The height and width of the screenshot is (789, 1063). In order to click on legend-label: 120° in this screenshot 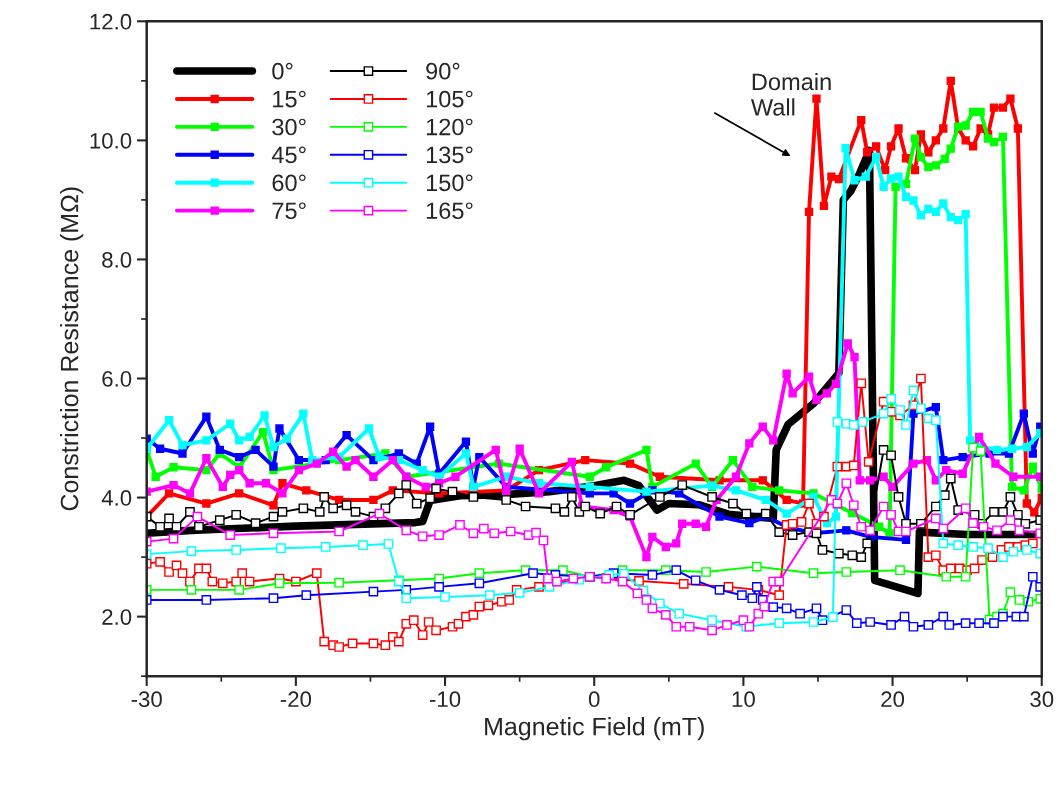, I will do `click(449, 127)`.